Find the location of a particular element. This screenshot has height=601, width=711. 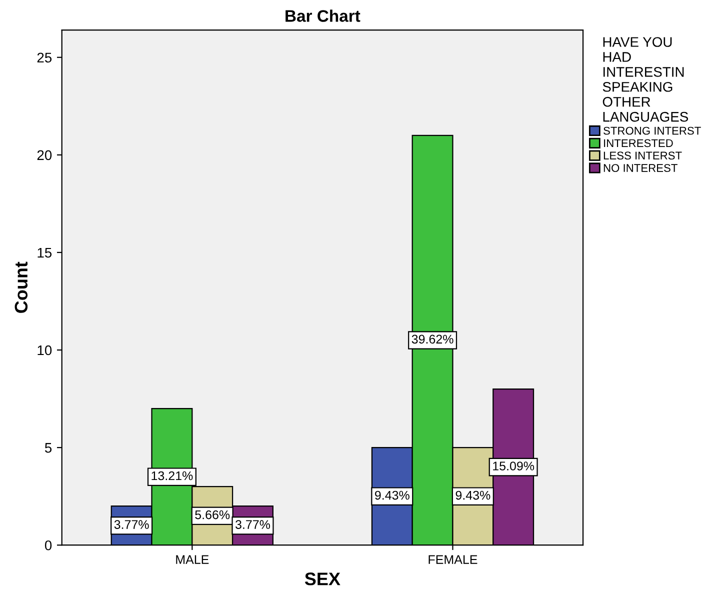

annotation: 13.21% is located at coordinates (172, 475).